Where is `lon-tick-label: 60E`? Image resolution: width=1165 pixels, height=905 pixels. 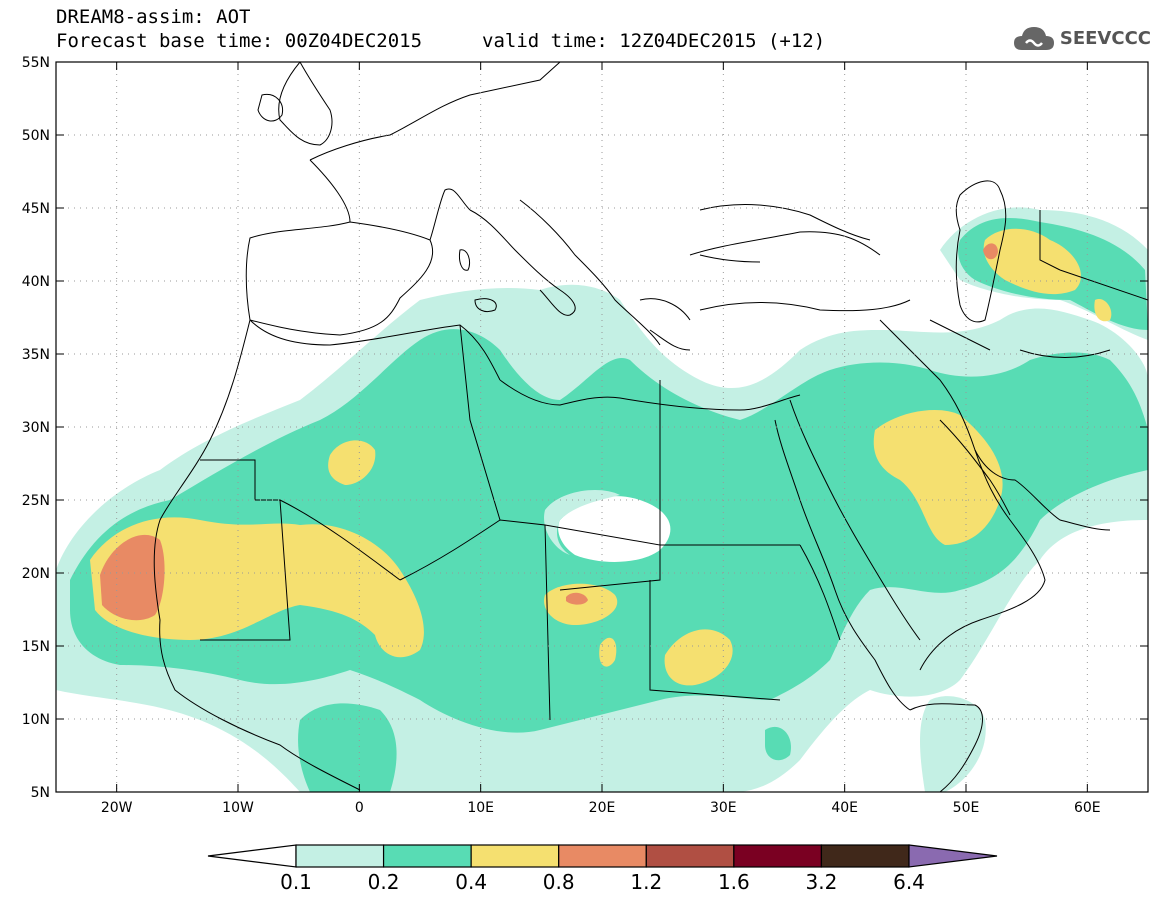 lon-tick-label: 60E is located at coordinates (1087, 808).